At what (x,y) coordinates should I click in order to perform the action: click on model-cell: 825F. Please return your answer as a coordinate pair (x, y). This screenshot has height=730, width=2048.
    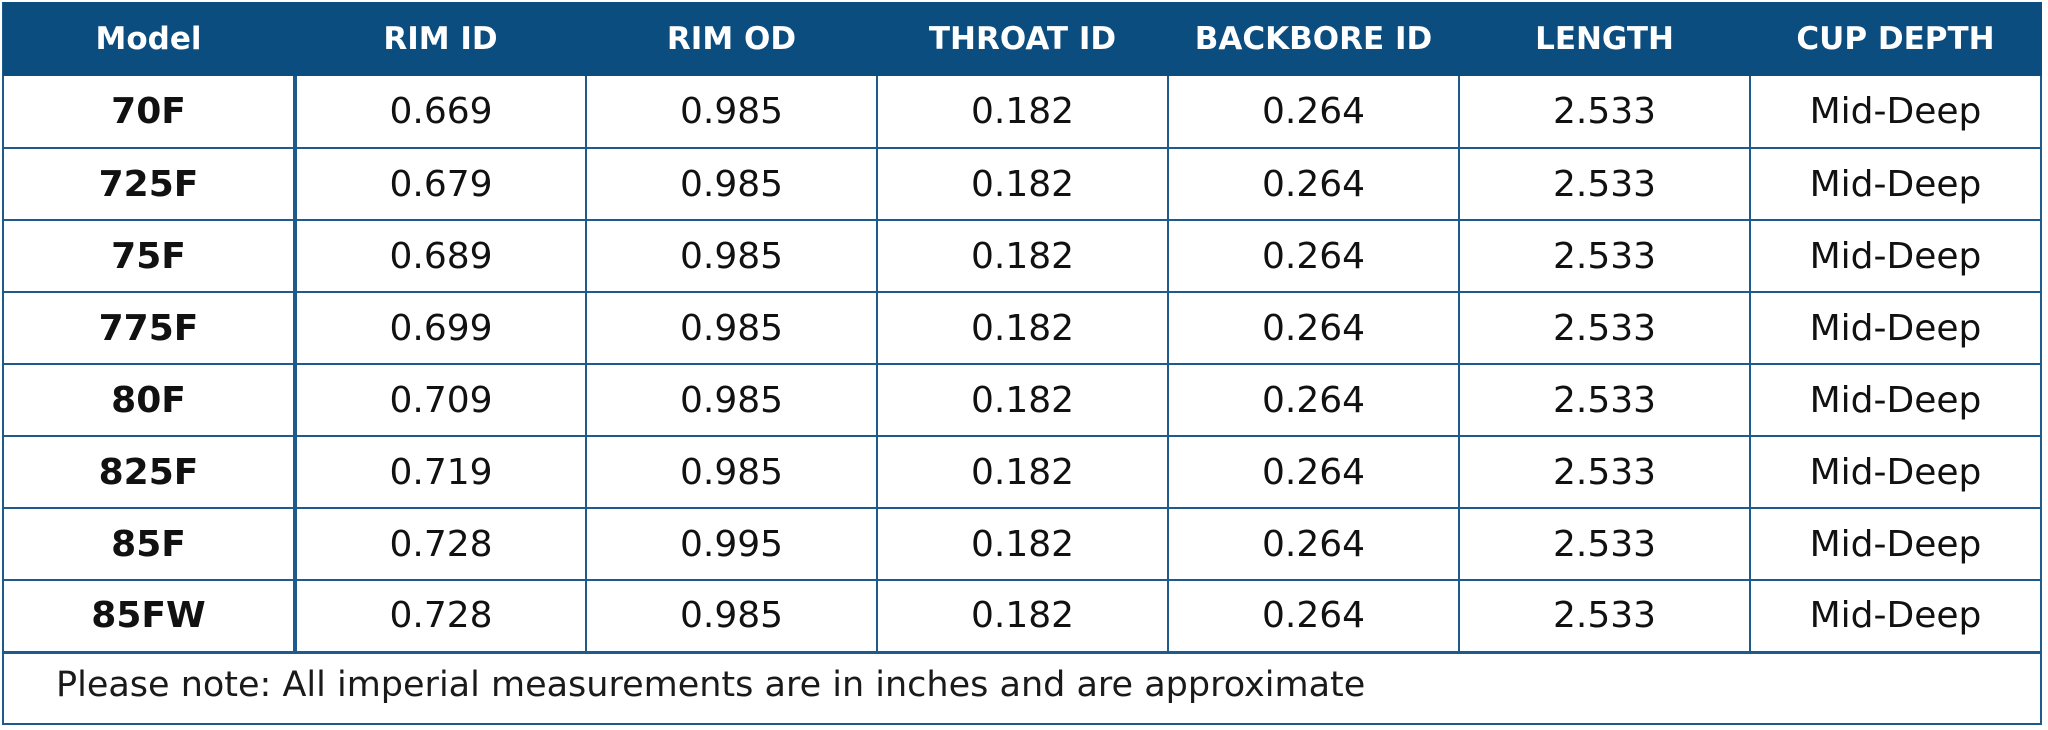
    Looking at the image, I should click on (149, 472).